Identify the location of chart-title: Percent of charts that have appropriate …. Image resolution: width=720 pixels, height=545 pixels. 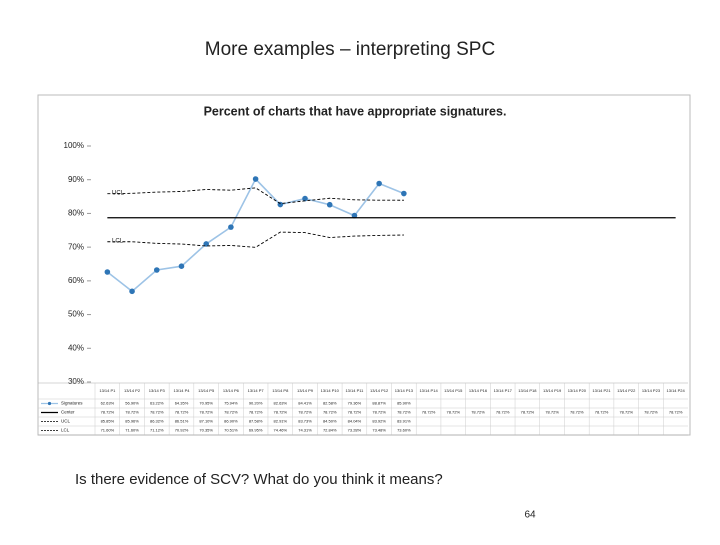
(355, 111).